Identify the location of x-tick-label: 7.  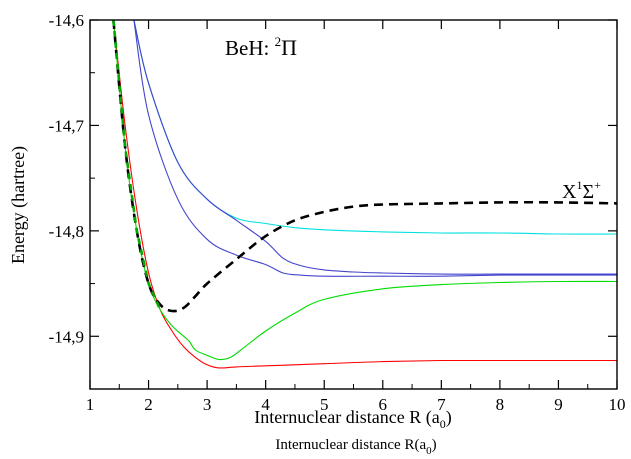
(441, 404).